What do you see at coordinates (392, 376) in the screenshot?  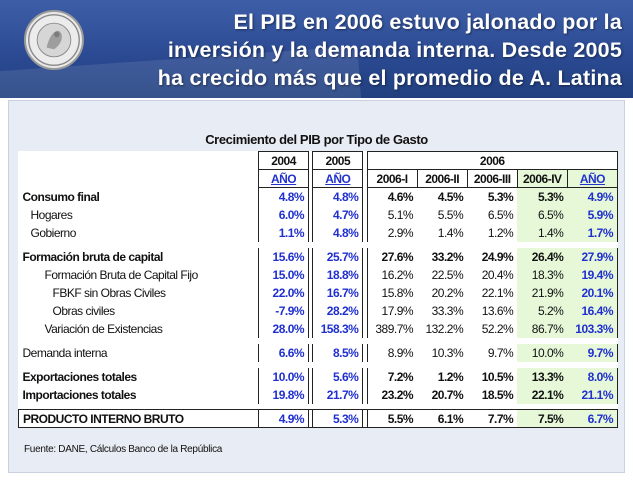 I see `value-cell: 7.2%` at bounding box center [392, 376].